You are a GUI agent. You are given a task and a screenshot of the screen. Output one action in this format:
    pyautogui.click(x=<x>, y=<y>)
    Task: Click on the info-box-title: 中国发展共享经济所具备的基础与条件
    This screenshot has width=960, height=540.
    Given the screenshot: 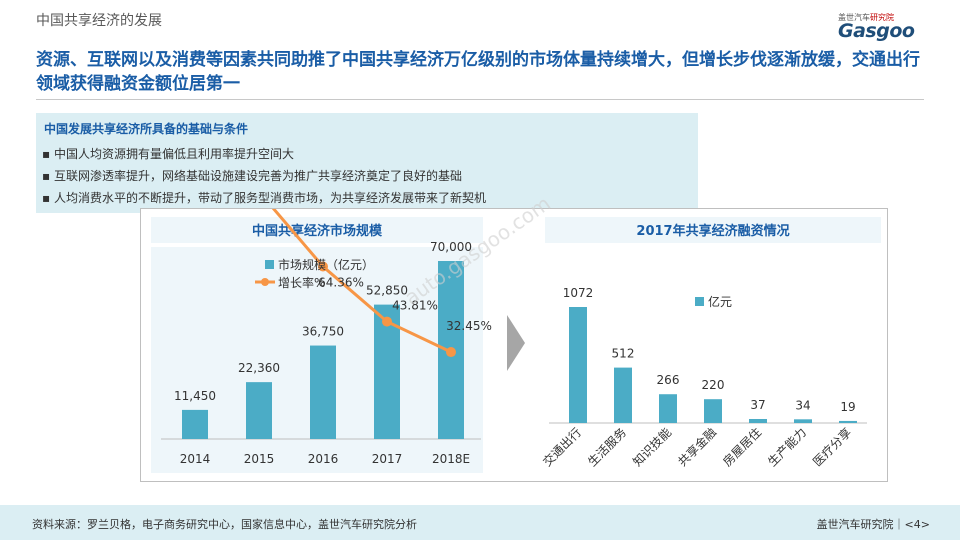 What is the action you would take?
    pyautogui.click(x=146, y=129)
    